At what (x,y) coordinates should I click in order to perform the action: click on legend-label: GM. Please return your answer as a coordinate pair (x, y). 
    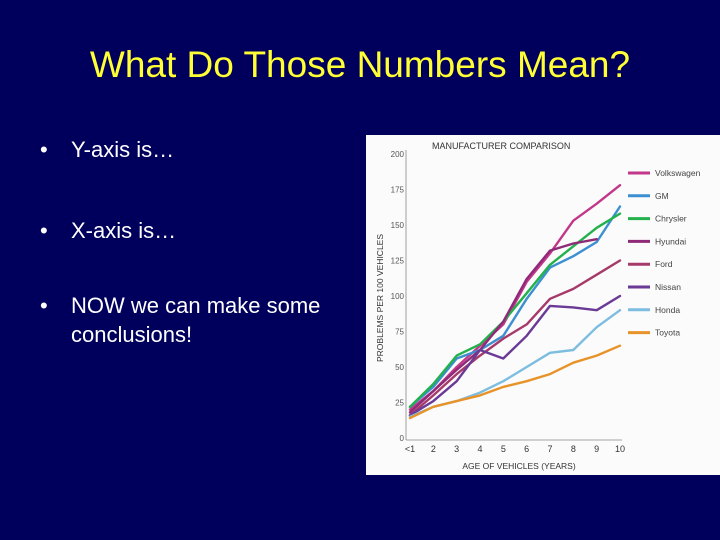
    Looking at the image, I should click on (662, 196).